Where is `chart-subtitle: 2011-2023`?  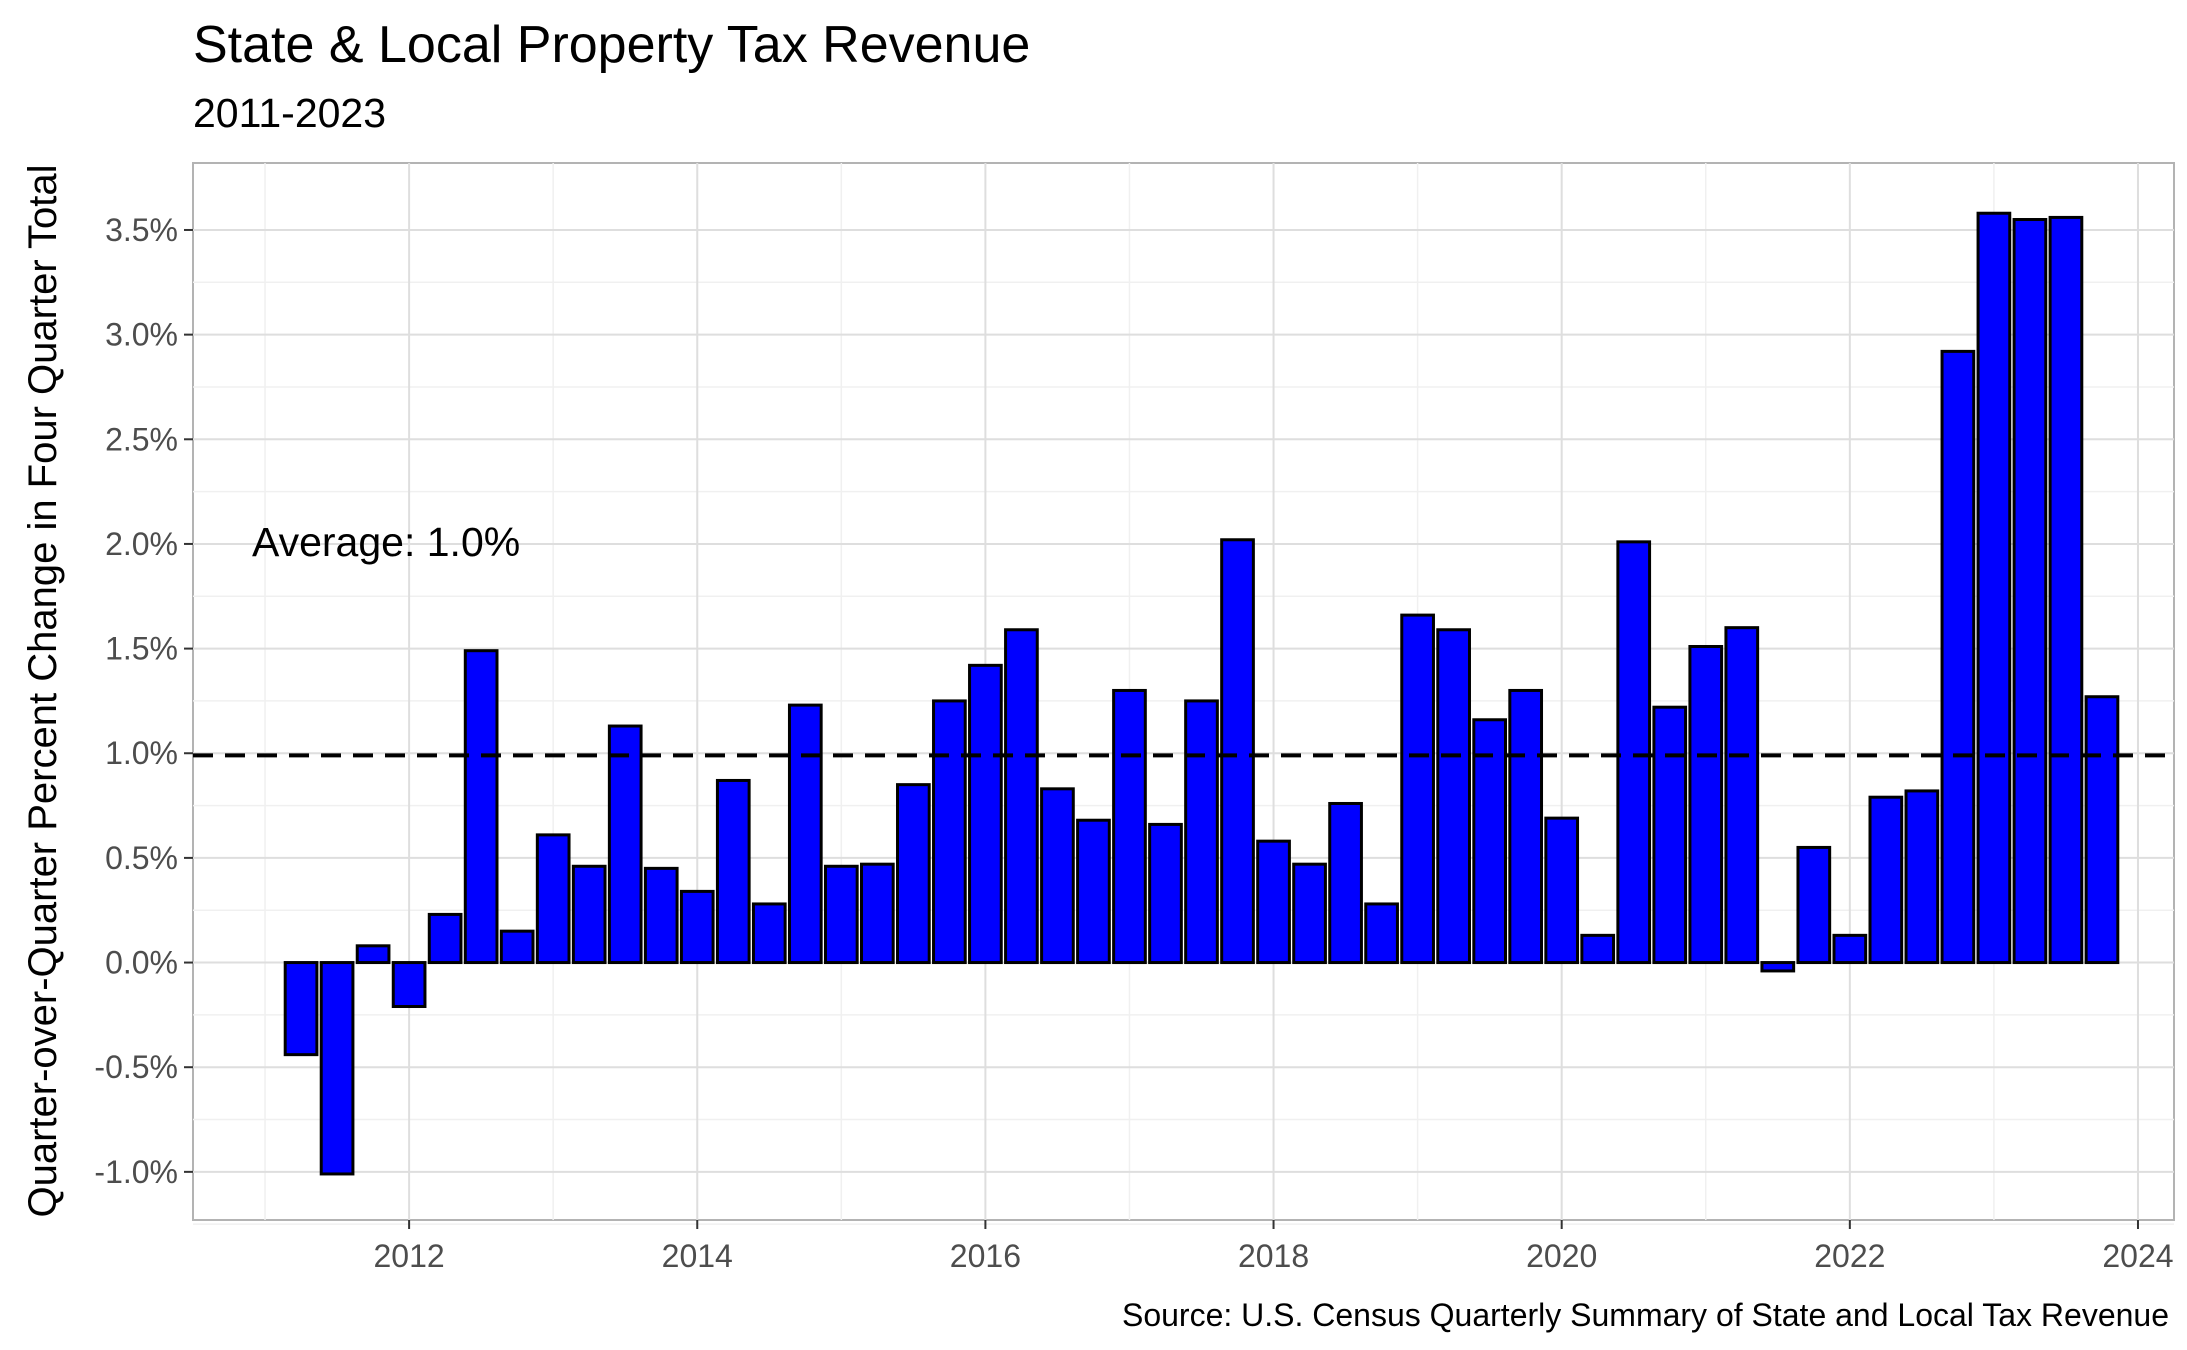
chart-subtitle: 2011-2023 is located at coordinates (289, 113).